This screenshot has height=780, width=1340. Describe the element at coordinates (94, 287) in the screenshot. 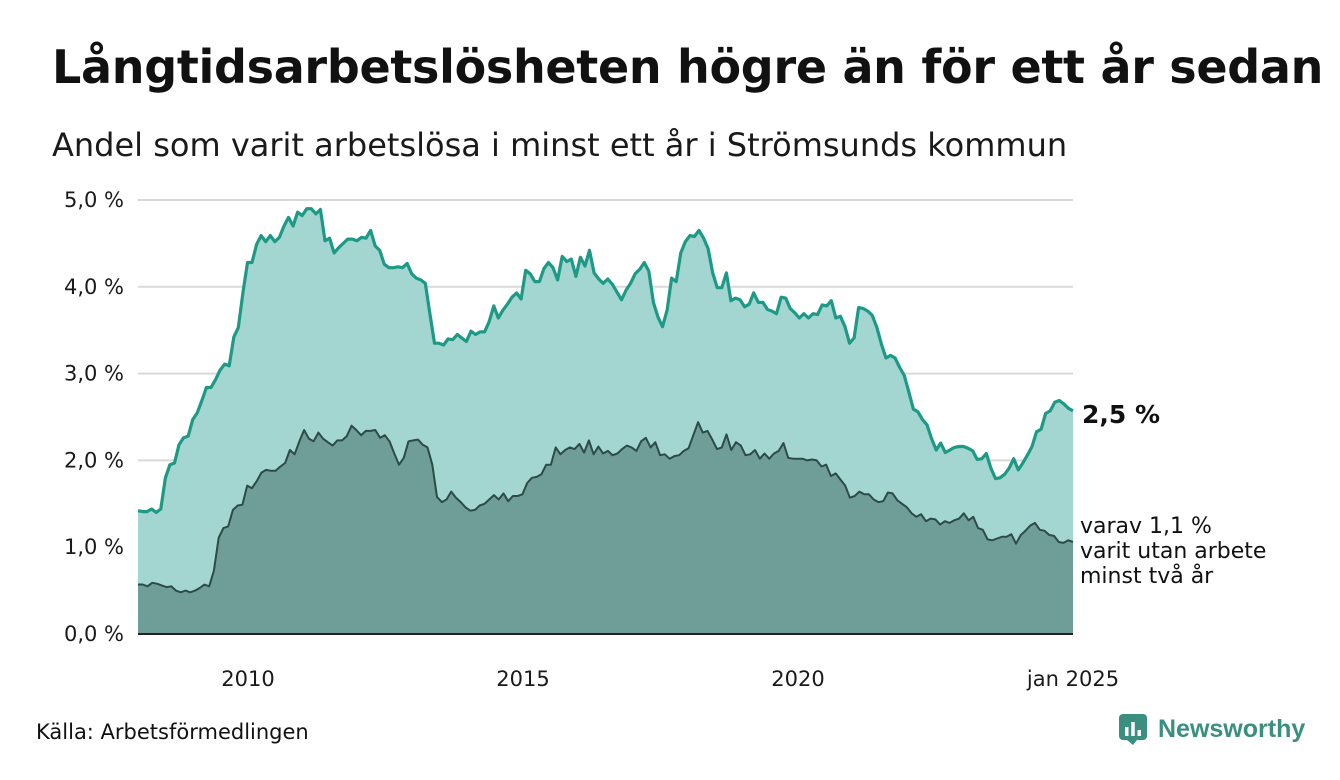

I see `y-tick-label-4: 4,0 %` at that location.